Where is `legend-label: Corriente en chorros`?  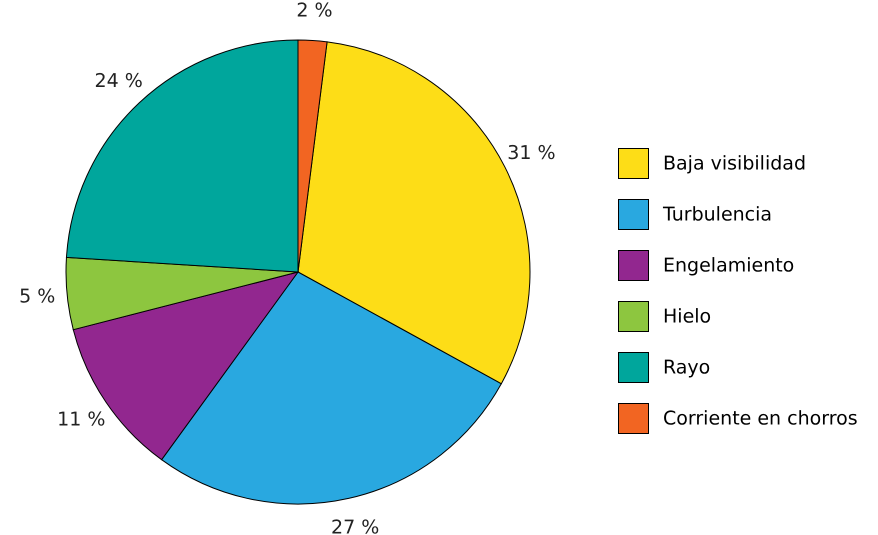 legend-label: Corriente en chorros is located at coordinates (760, 419).